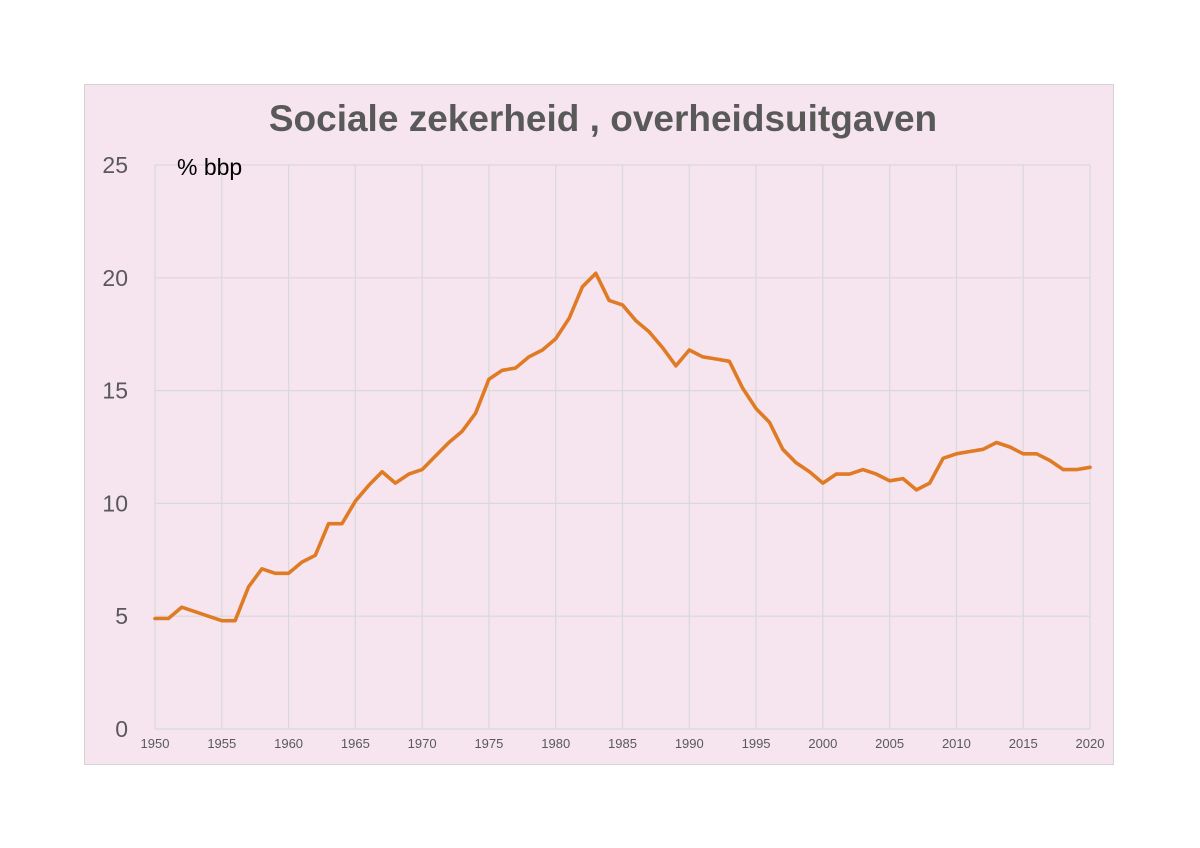  I want to click on y-tick-label: 10, so click(115, 503).